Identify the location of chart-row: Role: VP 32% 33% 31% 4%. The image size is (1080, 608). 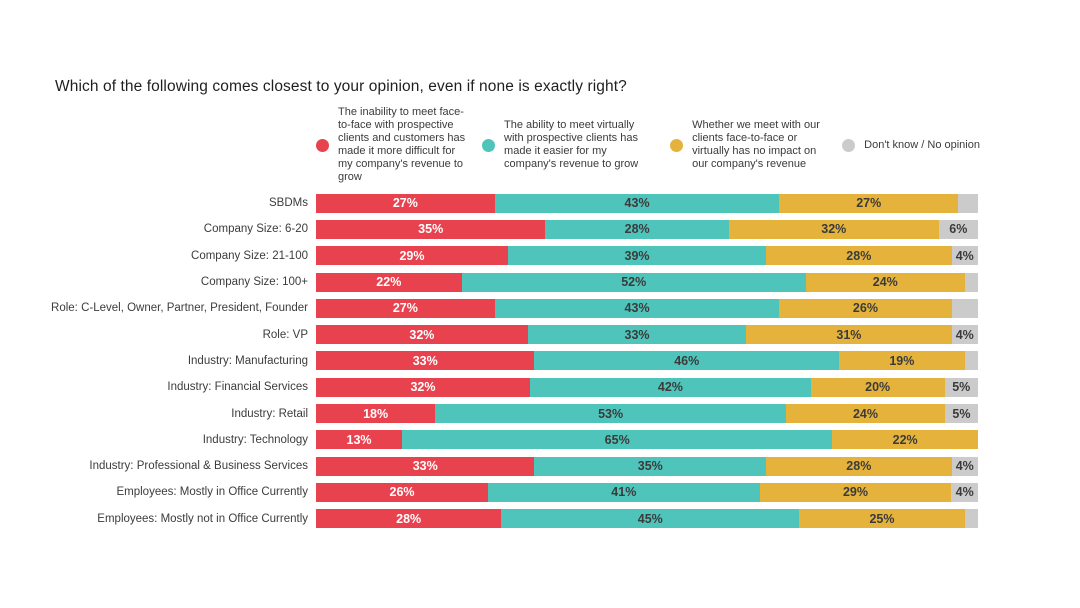
(489, 334).